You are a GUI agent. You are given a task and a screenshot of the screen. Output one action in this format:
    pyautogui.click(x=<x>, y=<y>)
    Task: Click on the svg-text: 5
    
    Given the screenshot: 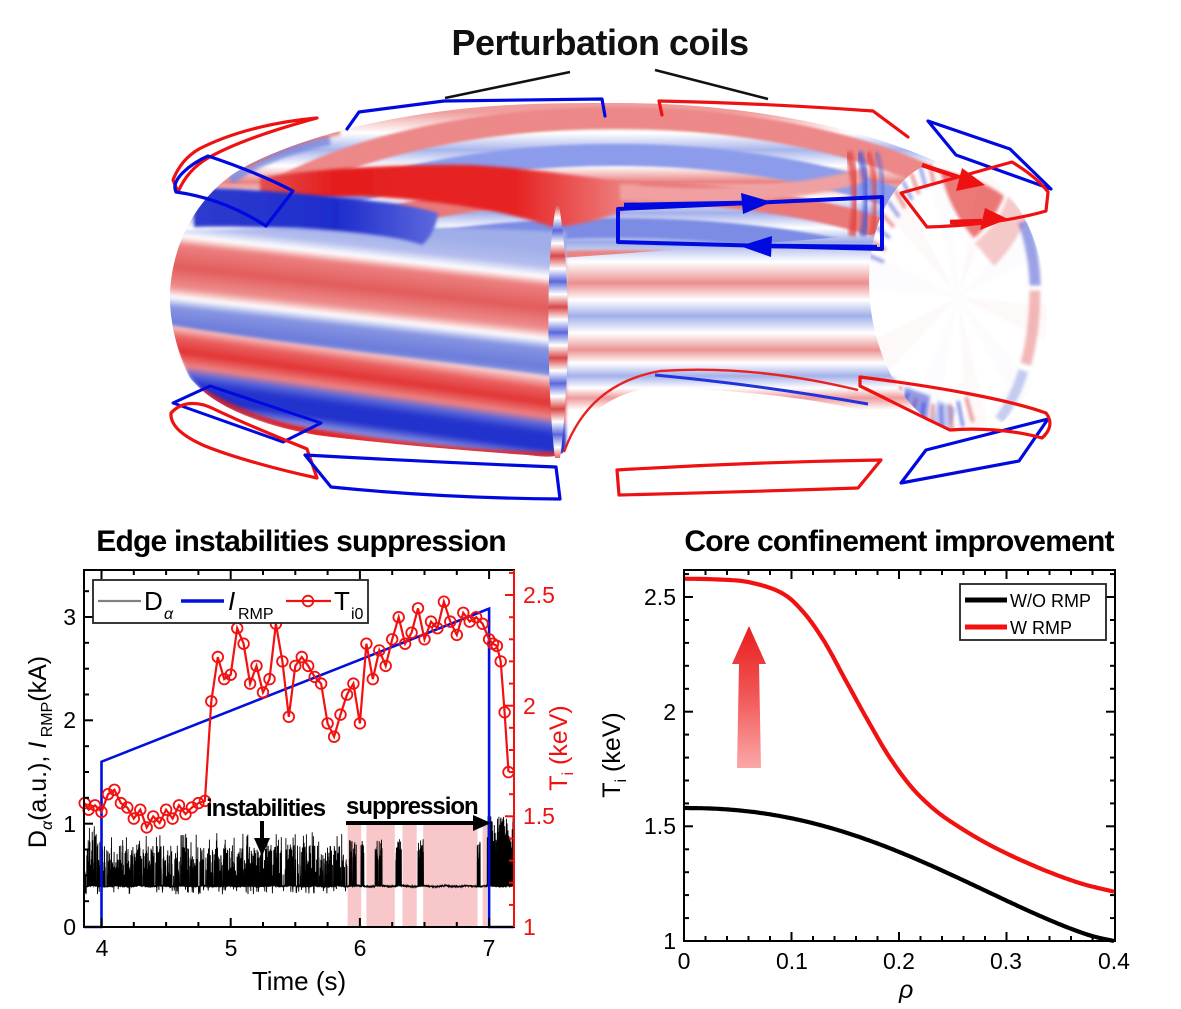 What is the action you would take?
    pyautogui.click(x=231, y=948)
    